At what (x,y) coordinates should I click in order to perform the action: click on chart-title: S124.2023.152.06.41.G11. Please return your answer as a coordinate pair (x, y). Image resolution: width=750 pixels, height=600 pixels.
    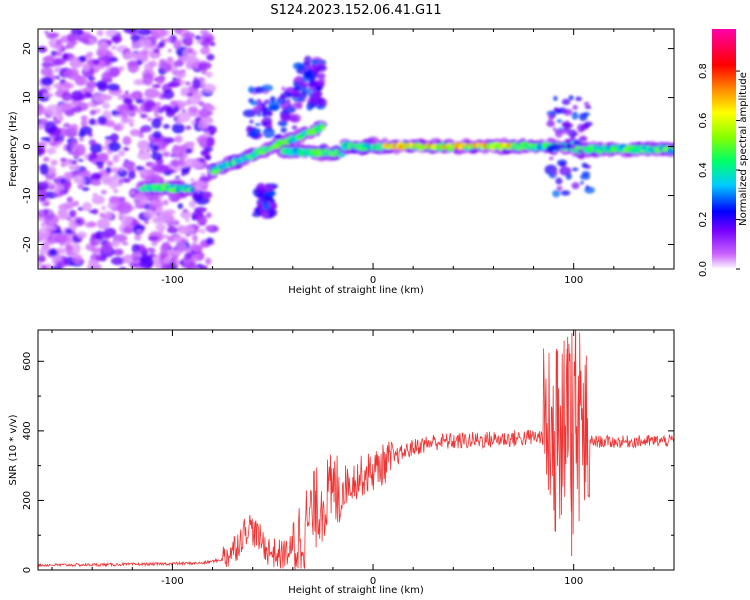
    Looking at the image, I should click on (355, 10).